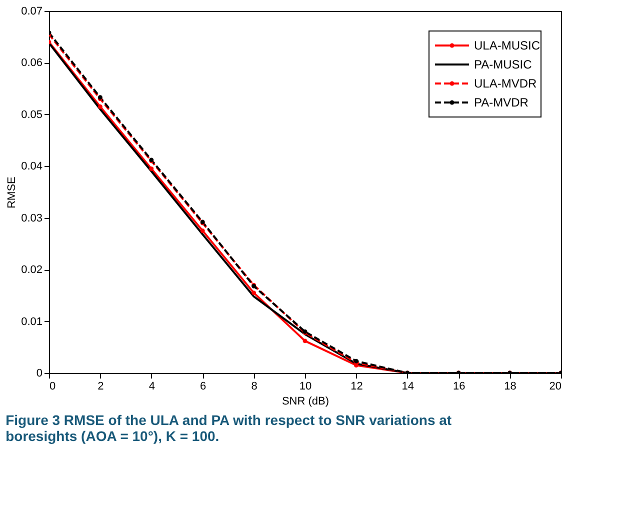  Describe the element at coordinates (31, 166) in the screenshot. I see `y-tick-label: 0.04` at that location.